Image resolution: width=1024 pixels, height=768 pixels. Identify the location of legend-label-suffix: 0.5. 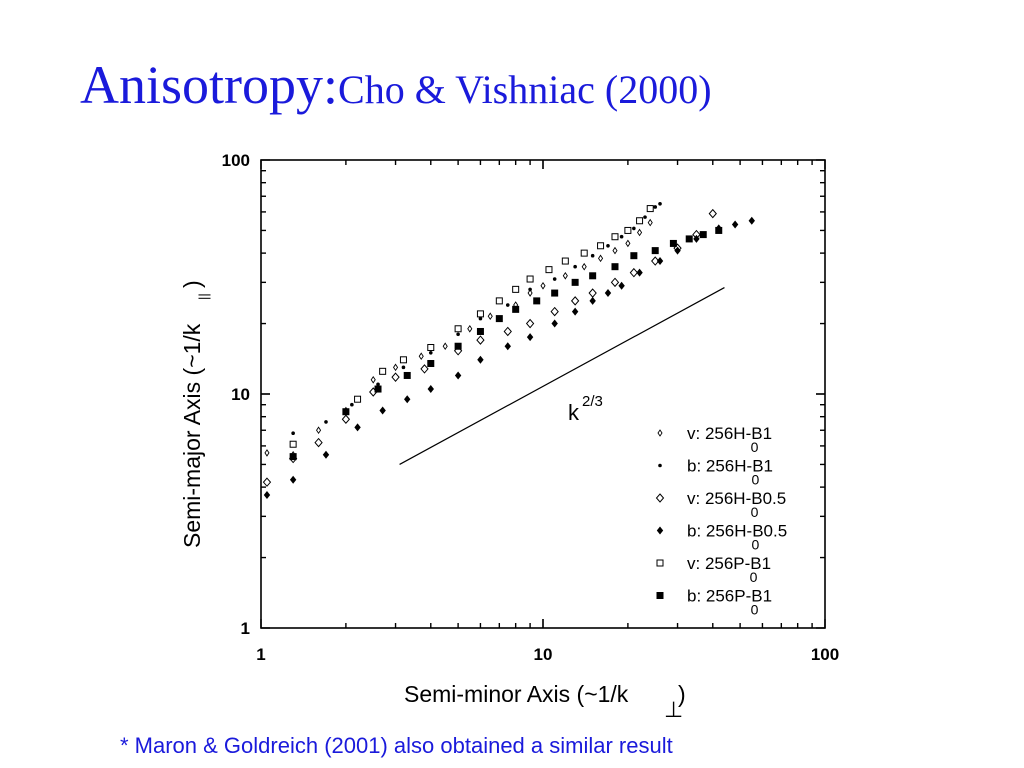
(775, 498).